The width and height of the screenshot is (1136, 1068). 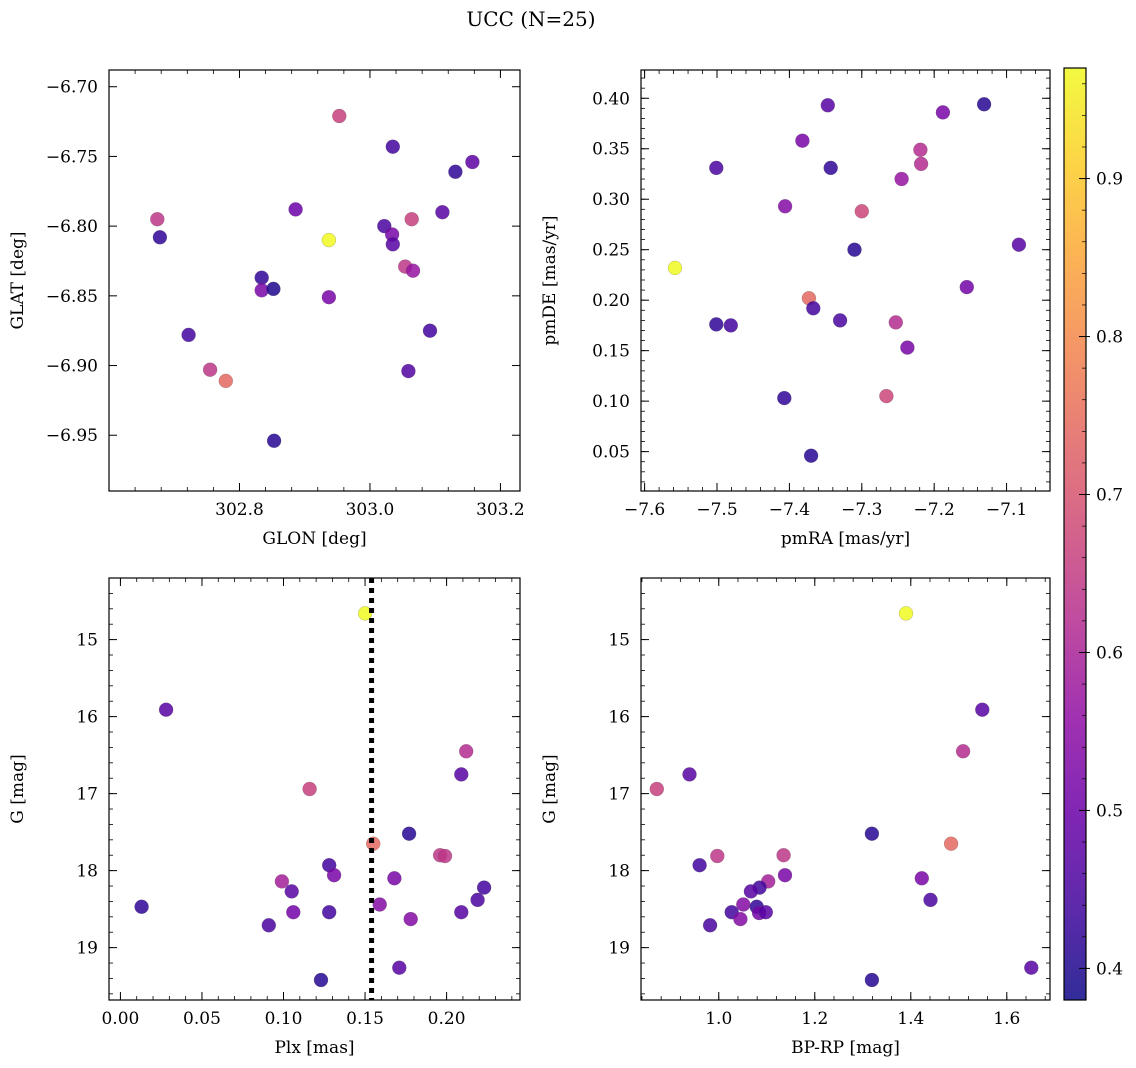 I want to click on x-tick-label: 1.6, so click(x=1006, y=1019).